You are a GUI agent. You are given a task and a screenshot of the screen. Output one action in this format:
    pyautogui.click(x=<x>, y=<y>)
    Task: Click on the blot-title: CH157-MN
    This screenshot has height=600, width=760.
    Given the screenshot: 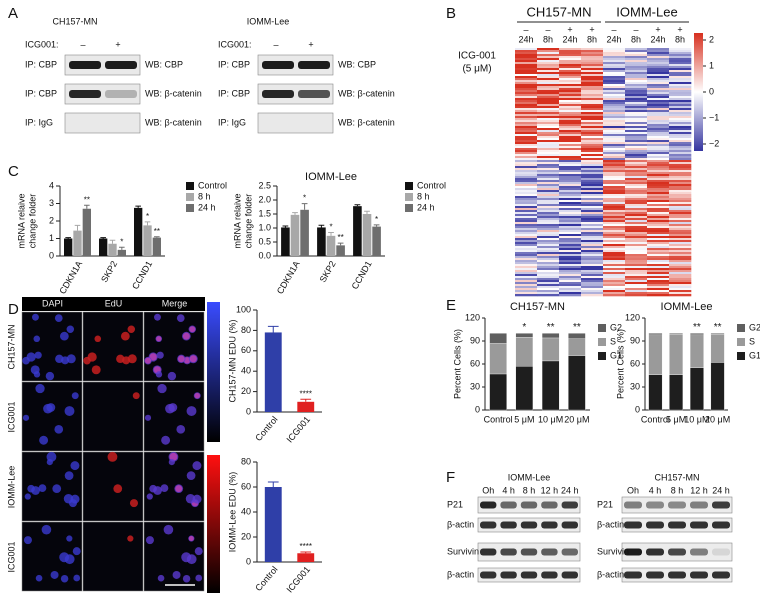 What is the action you would take?
    pyautogui.click(x=676, y=477)
    